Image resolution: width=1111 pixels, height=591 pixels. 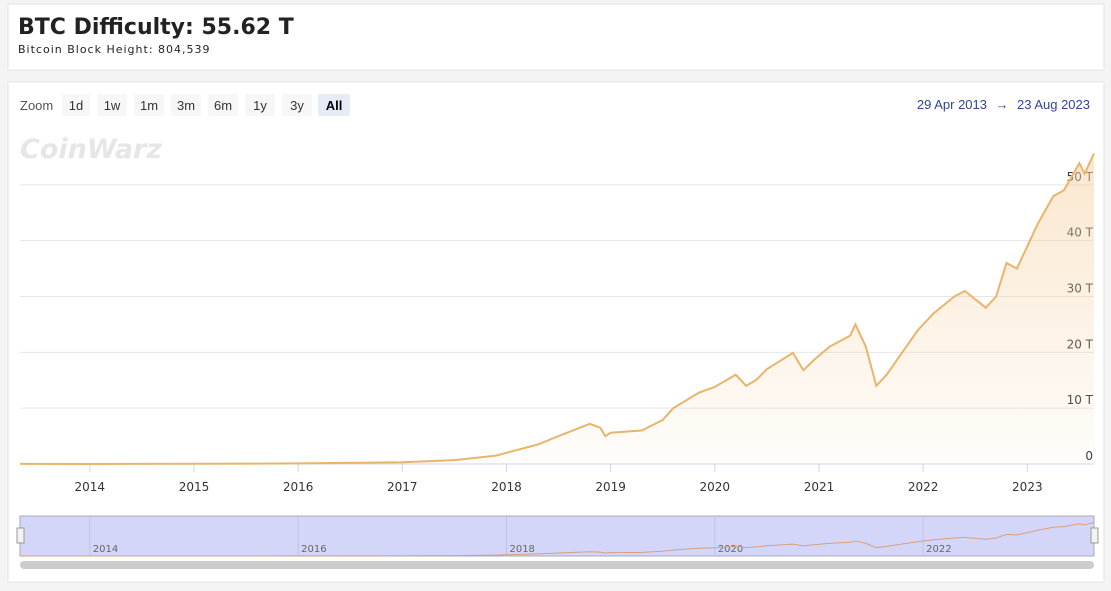 I want to click on zoom-button-label: All, so click(x=334, y=105).